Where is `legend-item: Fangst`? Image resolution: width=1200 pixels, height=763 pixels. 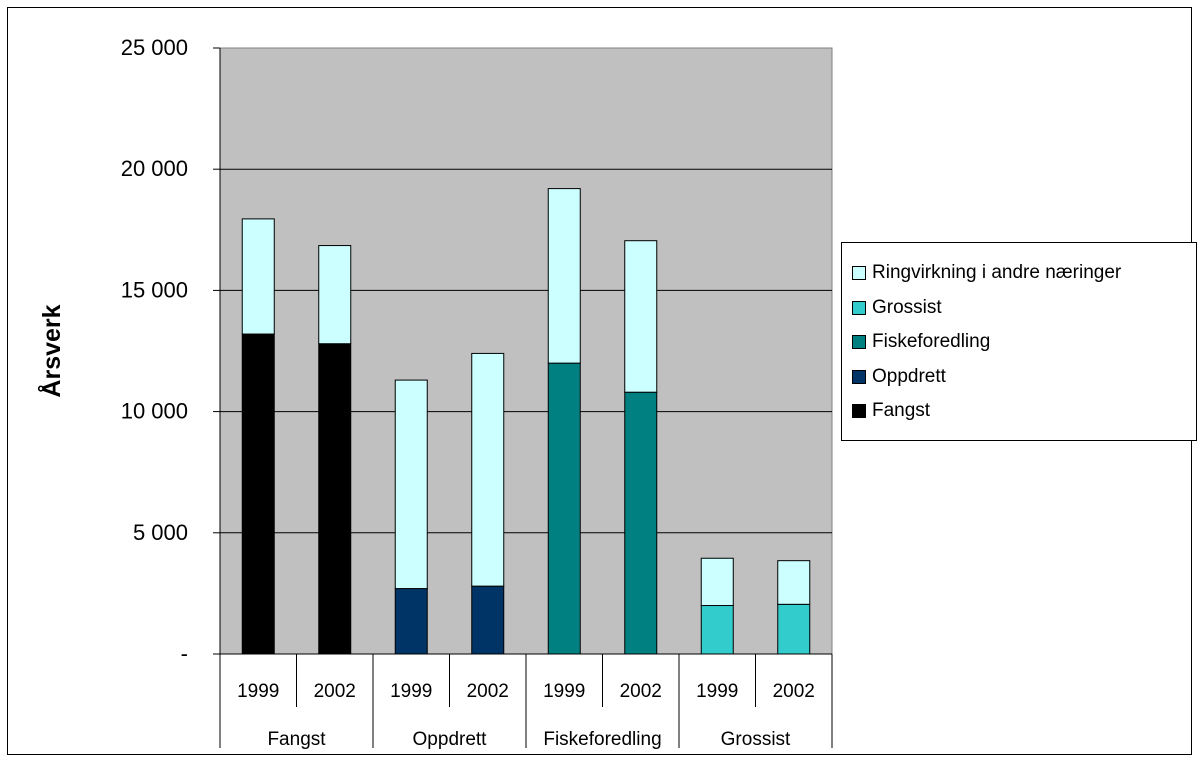
legend-item: Fangst is located at coordinates (1024, 411).